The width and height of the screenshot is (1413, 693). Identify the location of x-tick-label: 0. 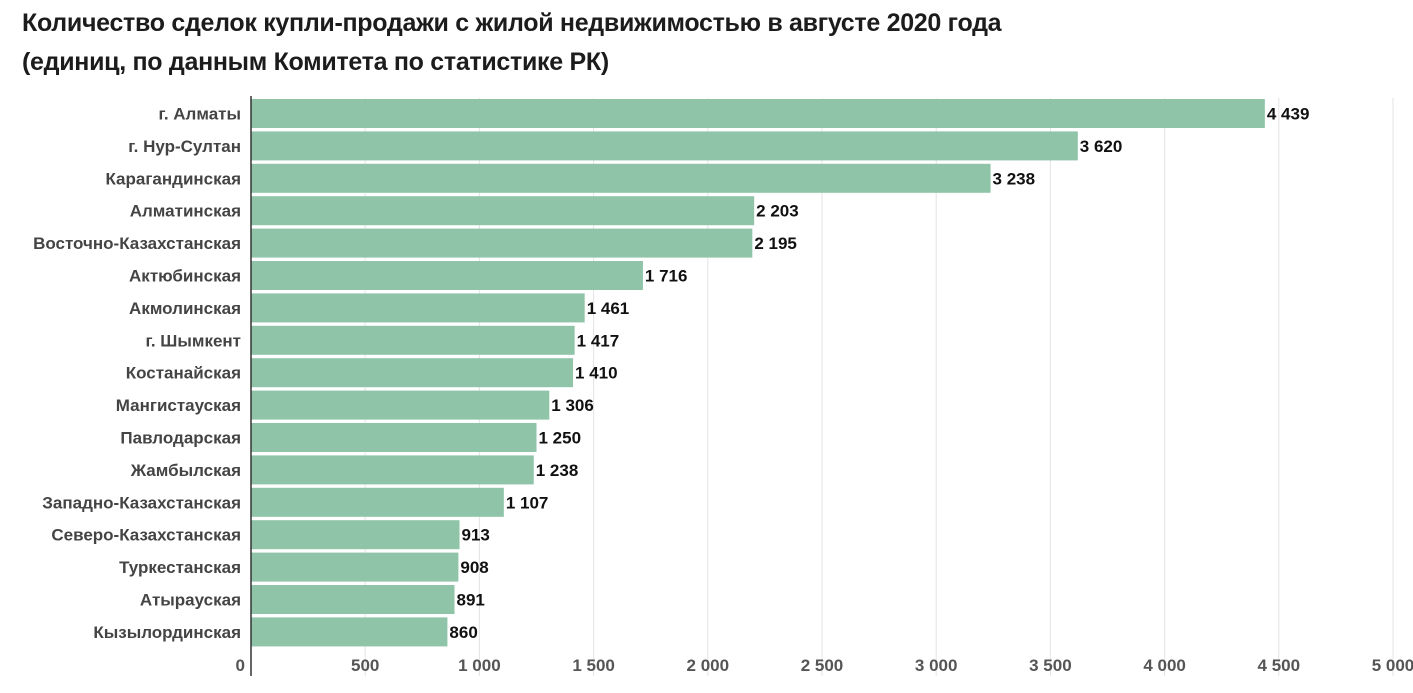
(240, 665).